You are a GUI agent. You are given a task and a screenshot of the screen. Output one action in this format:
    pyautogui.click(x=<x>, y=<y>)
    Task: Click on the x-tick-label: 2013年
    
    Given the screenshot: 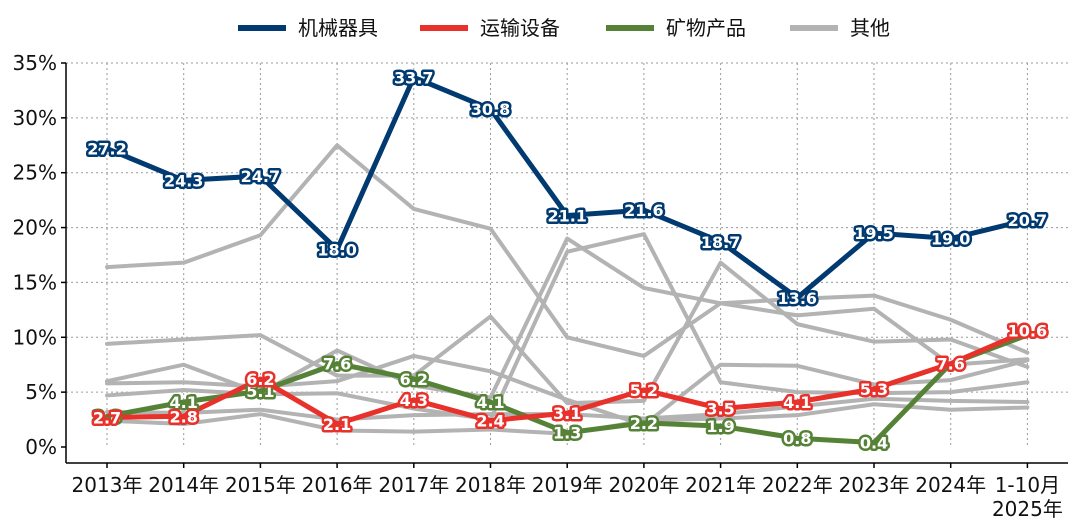 What is the action you would take?
    pyautogui.click(x=107, y=485)
    